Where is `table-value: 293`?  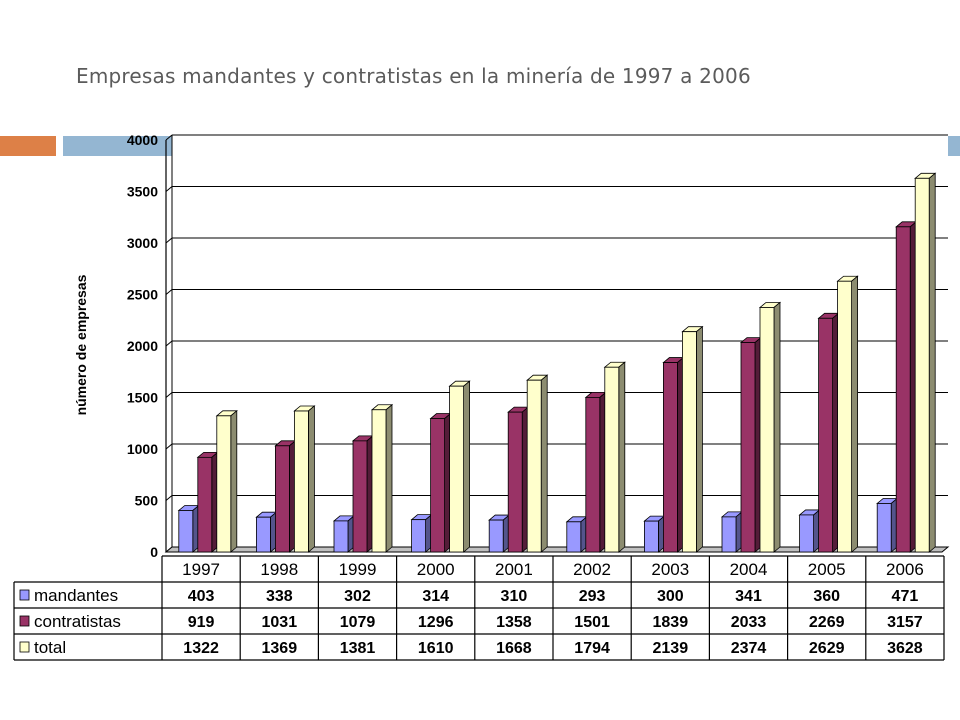
table-value: 293 is located at coordinates (592, 596).